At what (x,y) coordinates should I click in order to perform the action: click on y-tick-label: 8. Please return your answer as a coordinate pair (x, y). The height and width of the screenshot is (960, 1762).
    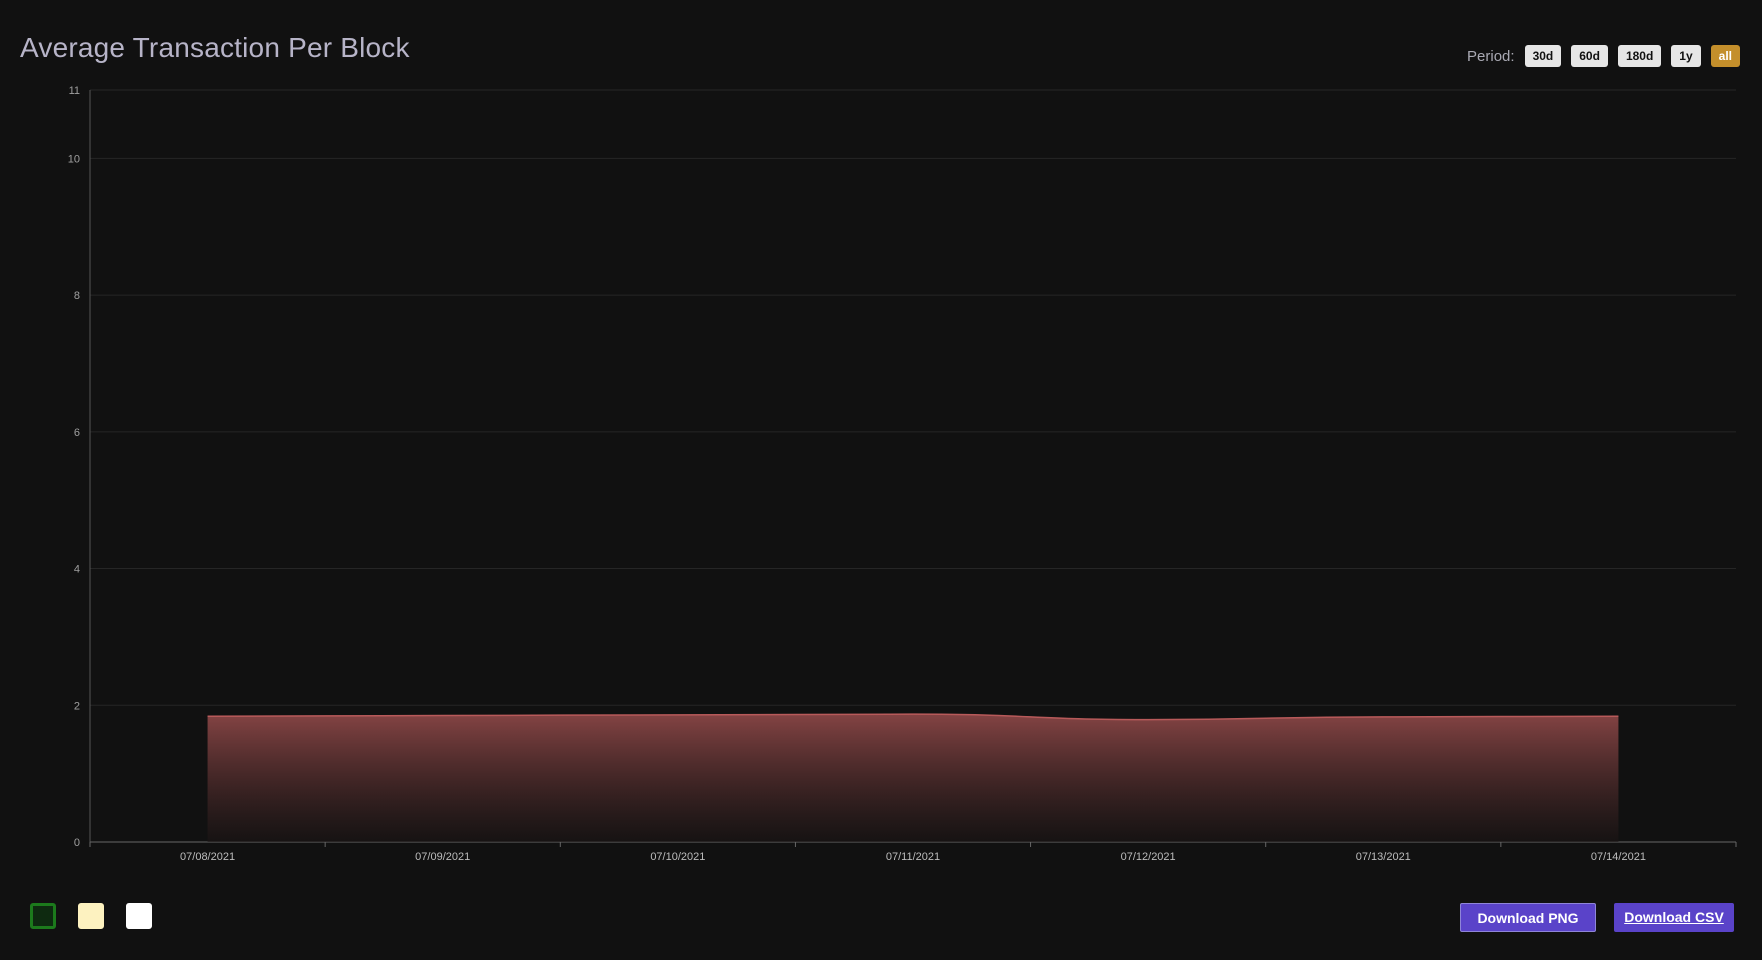
    Looking at the image, I should click on (77, 296).